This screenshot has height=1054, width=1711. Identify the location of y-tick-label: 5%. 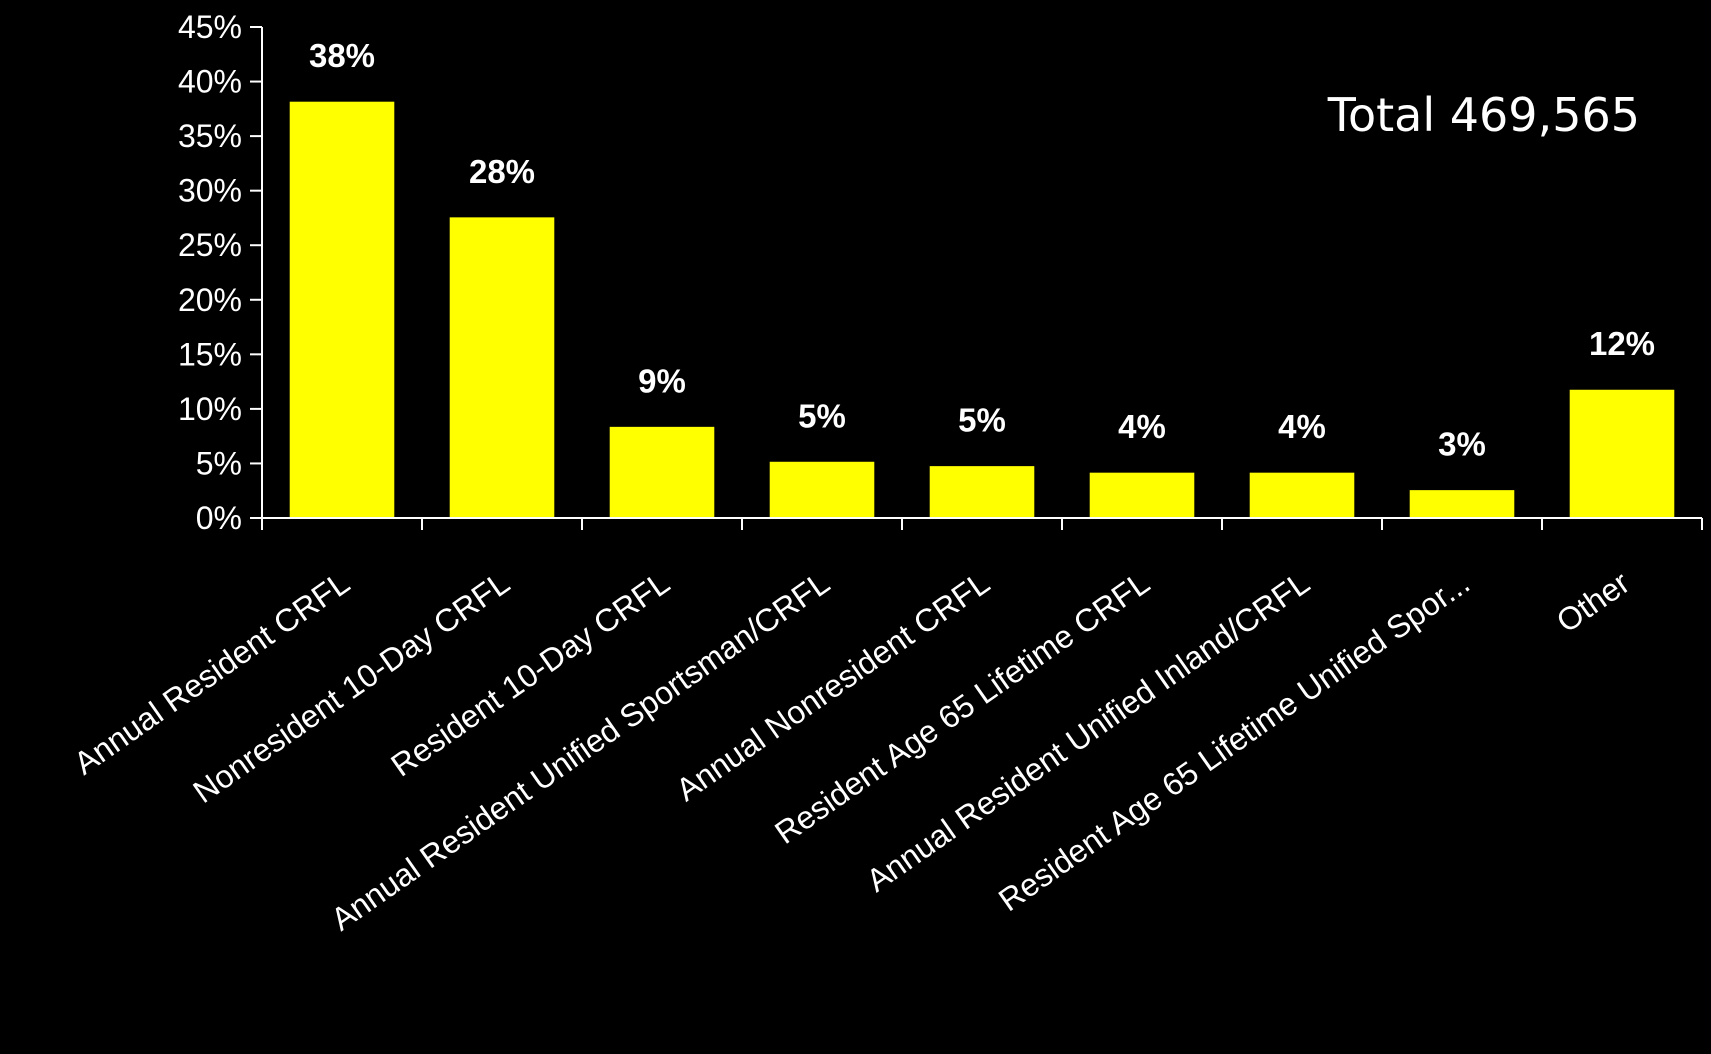
(219, 463).